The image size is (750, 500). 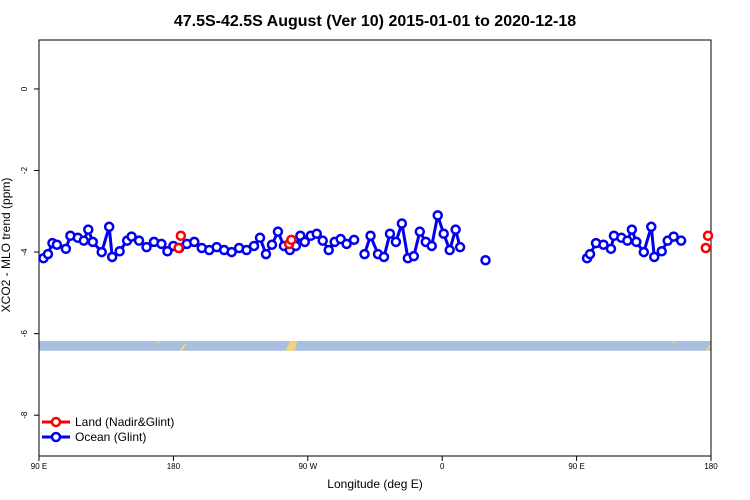 I want to click on legend-label: Ocean (Glint), so click(x=110, y=437).